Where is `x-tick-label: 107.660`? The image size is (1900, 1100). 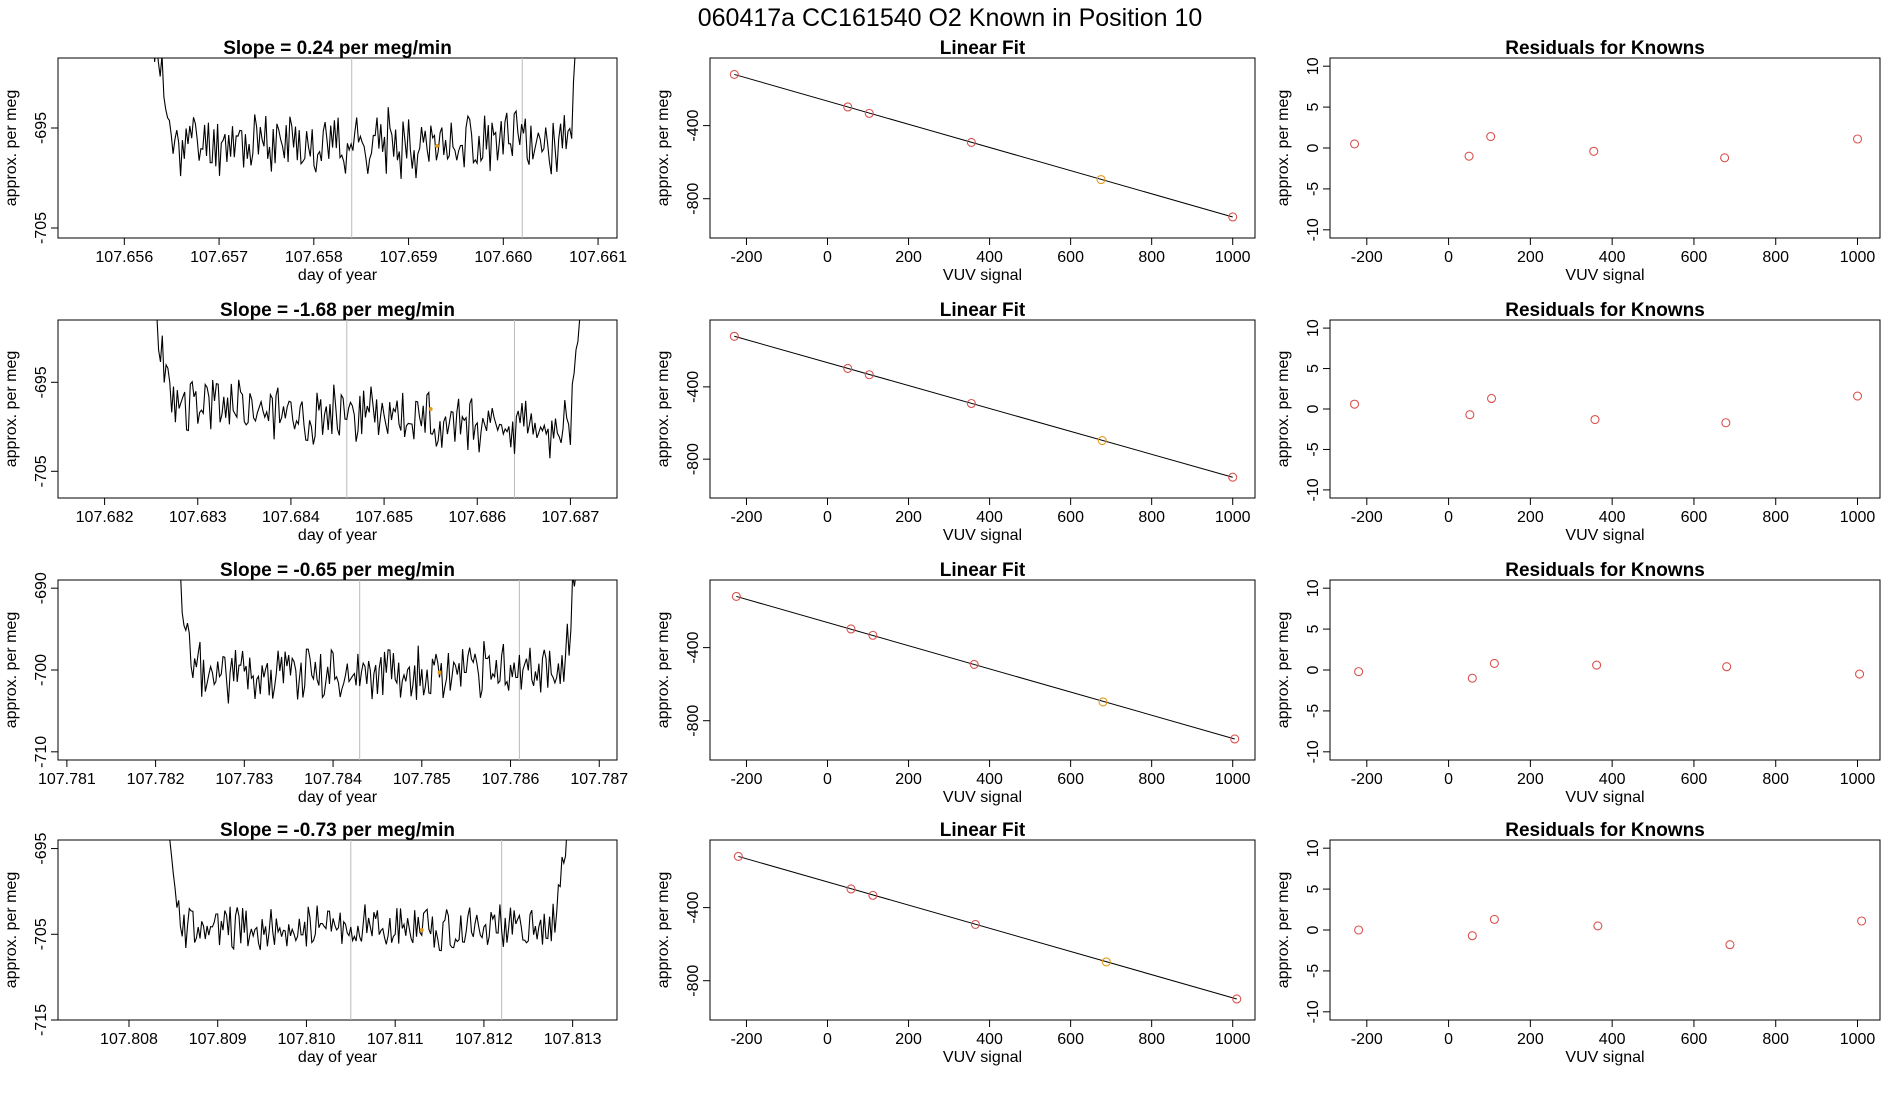 x-tick-label: 107.660 is located at coordinates (503, 257).